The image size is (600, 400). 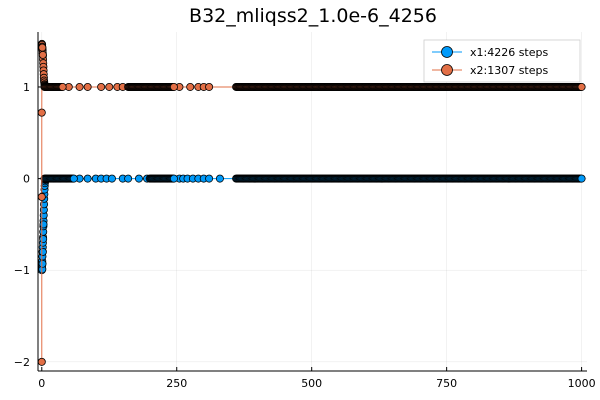 What do you see at coordinates (509, 52) in the screenshot?
I see `legend-label-1: x1:4226 steps` at bounding box center [509, 52].